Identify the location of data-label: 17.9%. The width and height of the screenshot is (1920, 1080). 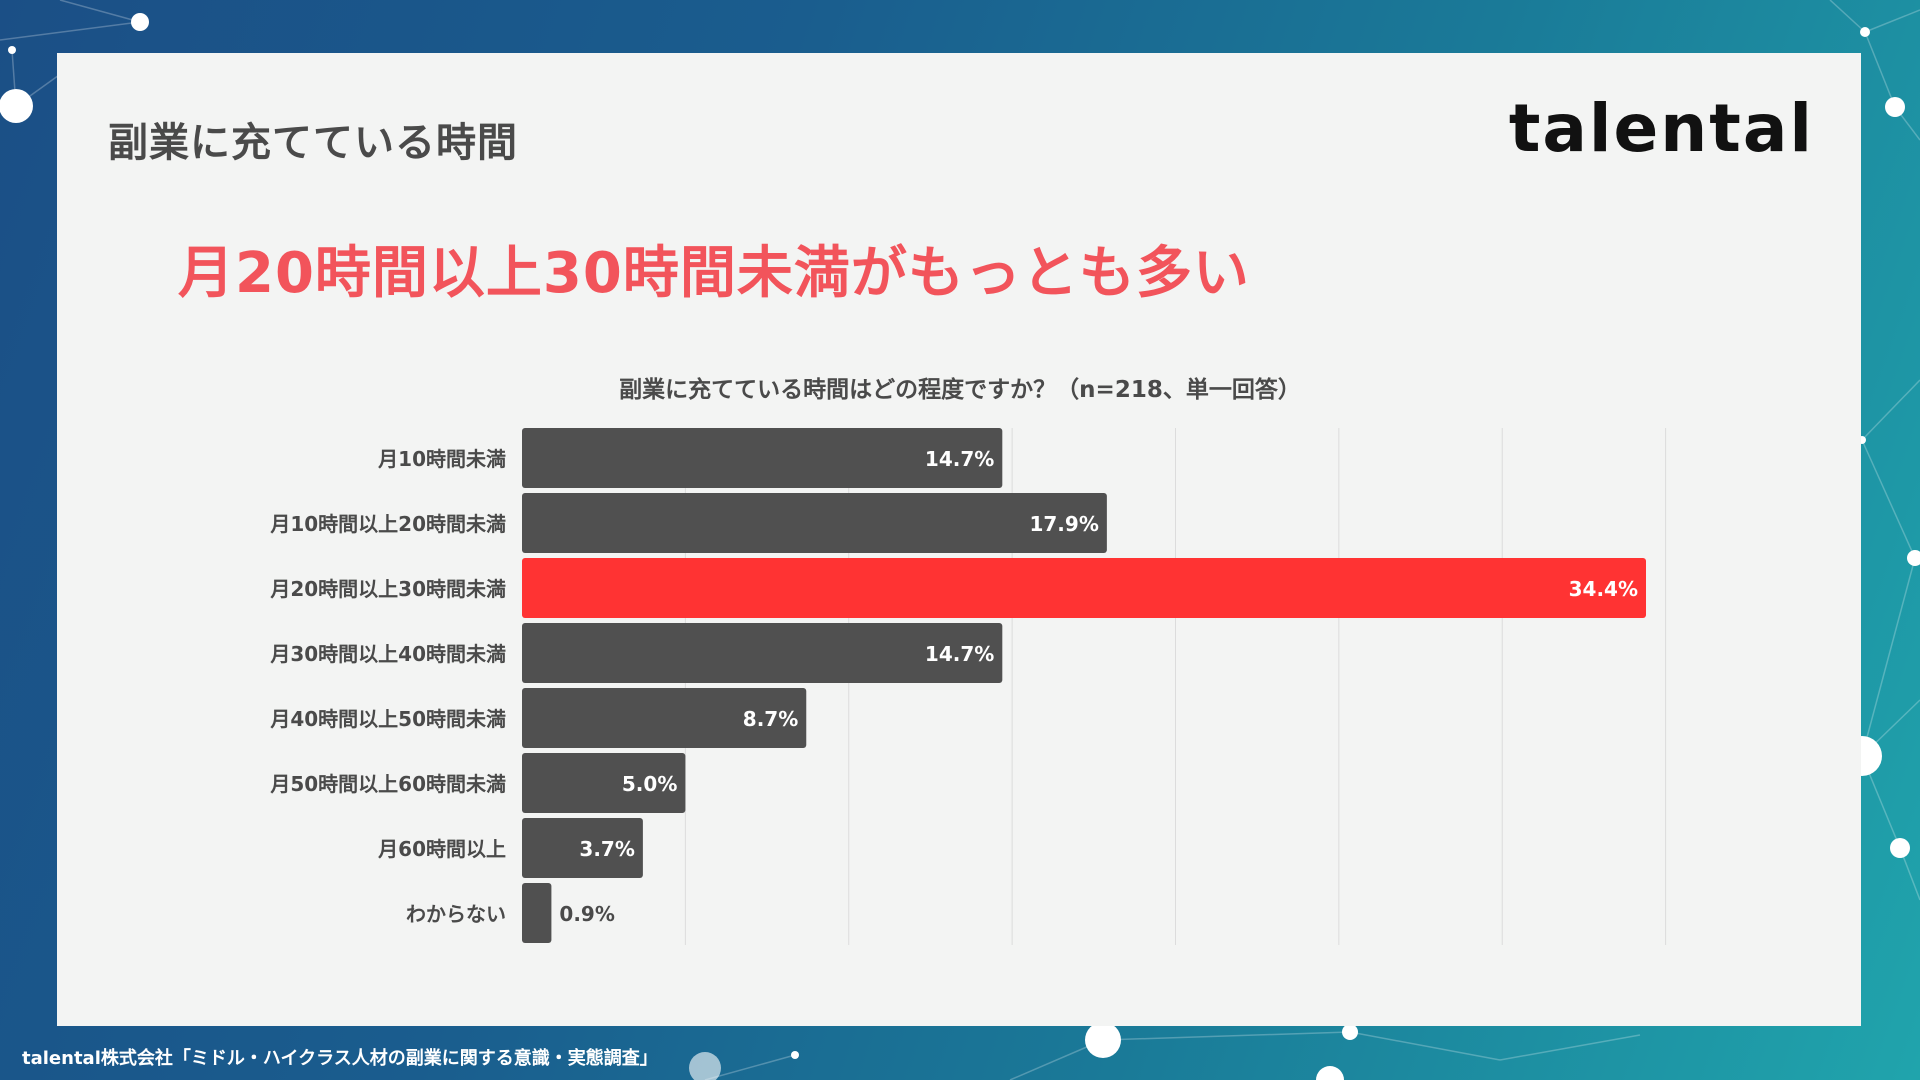
(1063, 524).